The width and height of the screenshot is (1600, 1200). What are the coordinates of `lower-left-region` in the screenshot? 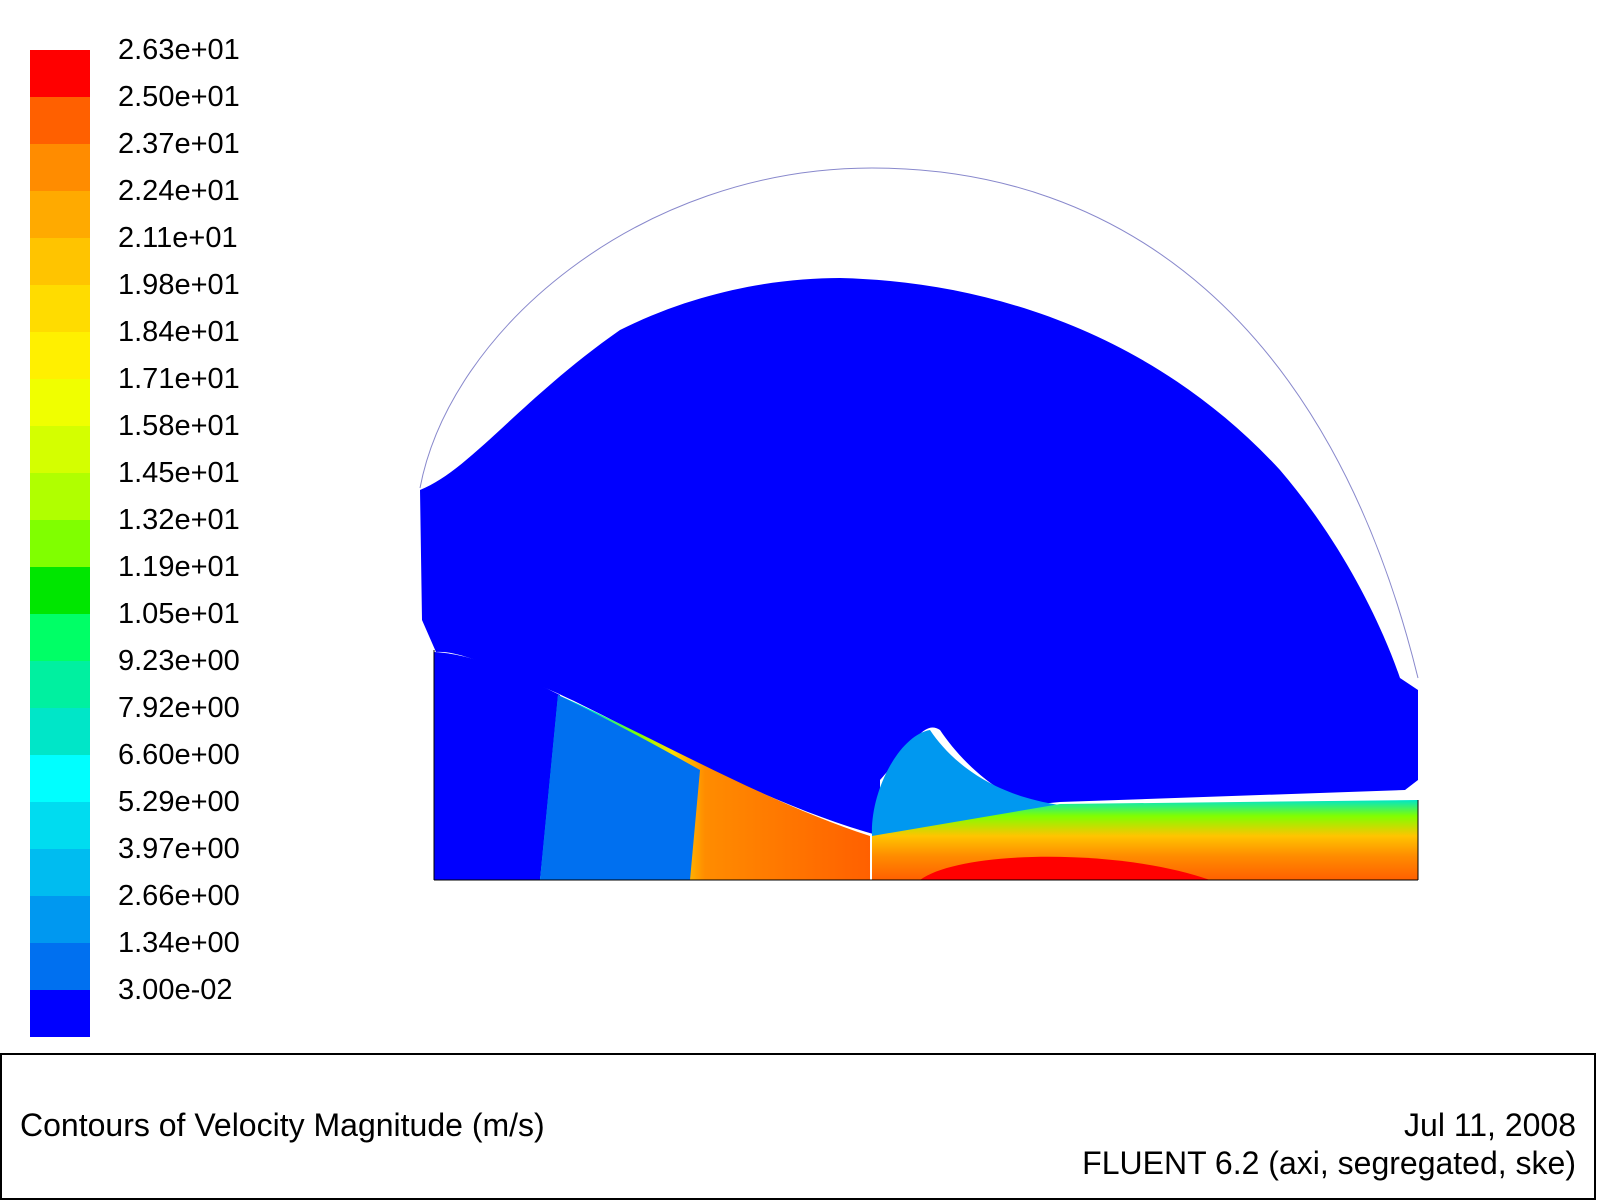 It's located at (497, 766).